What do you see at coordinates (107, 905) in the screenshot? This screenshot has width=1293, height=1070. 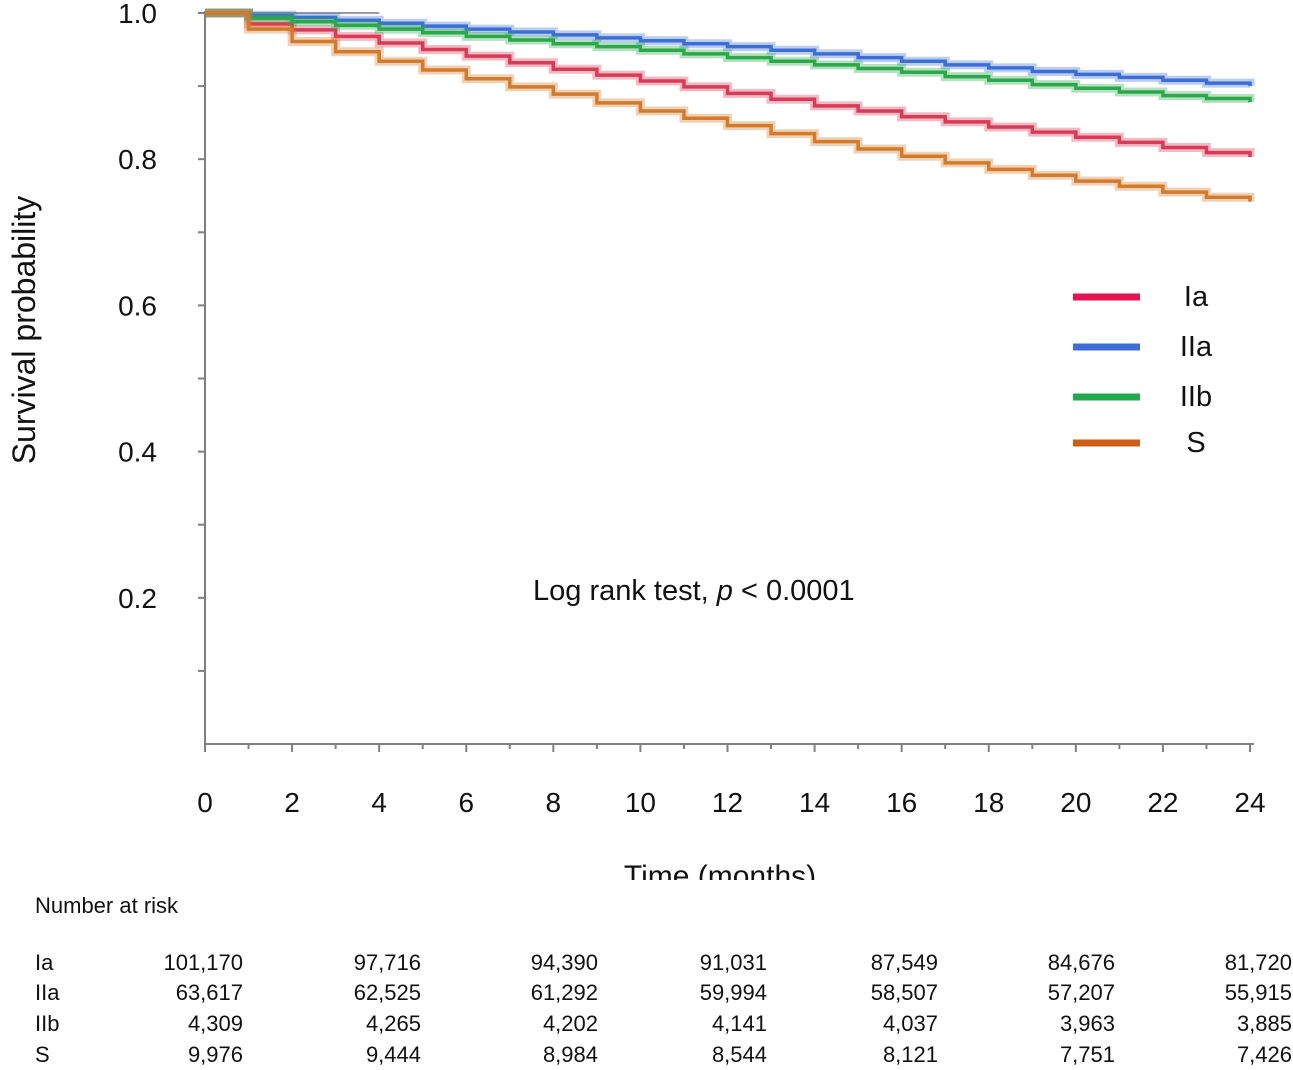 I see `risk-table-title: Number at risk` at bounding box center [107, 905].